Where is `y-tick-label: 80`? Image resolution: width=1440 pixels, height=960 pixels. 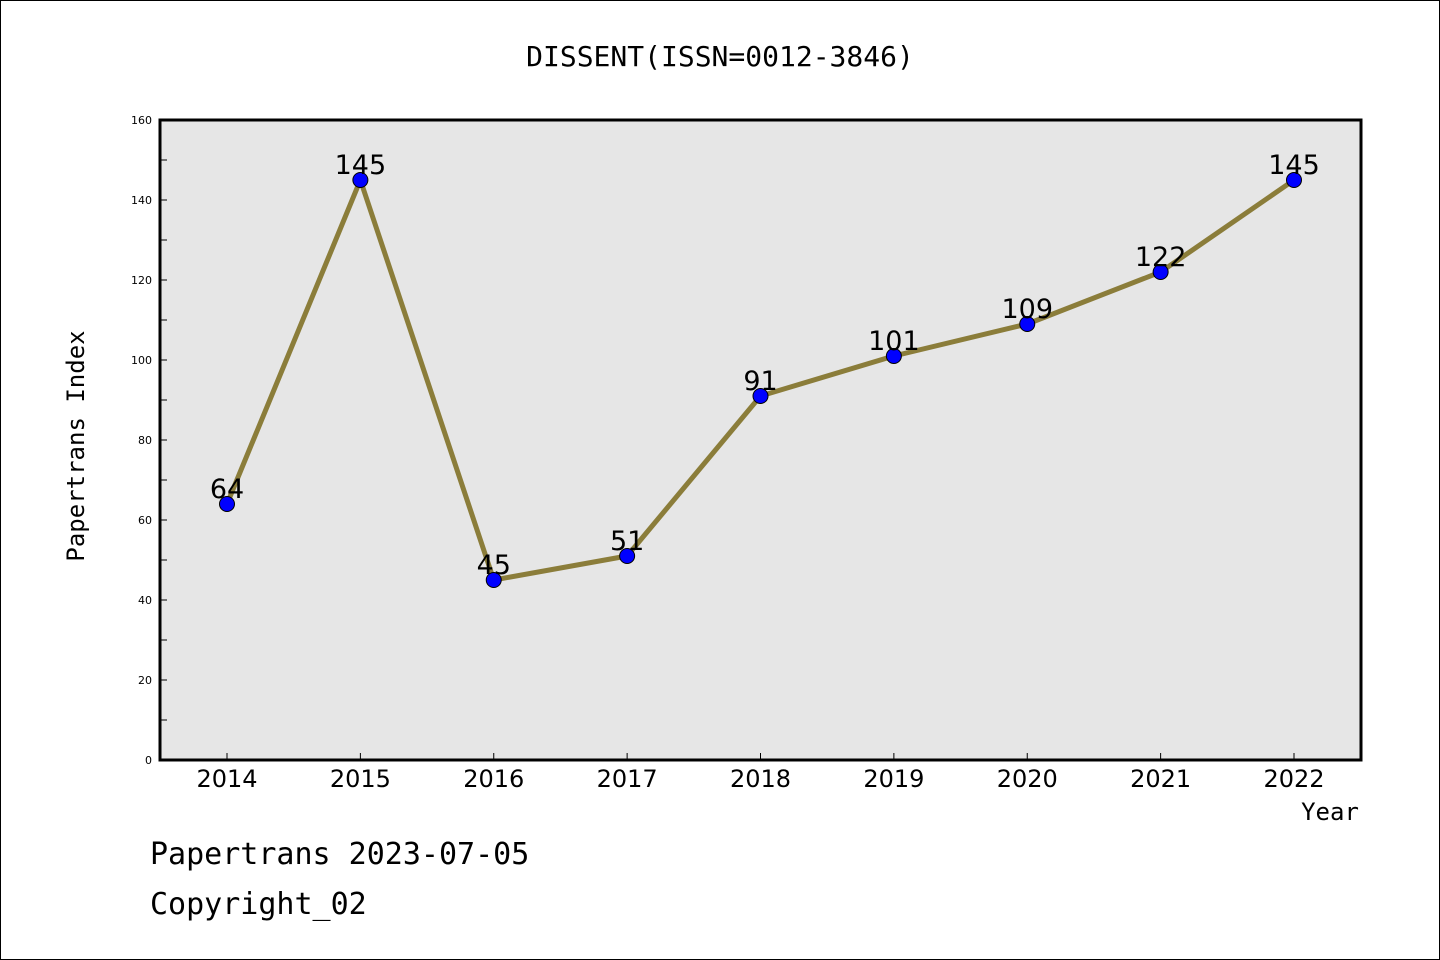 y-tick-label: 80 is located at coordinates (145, 440).